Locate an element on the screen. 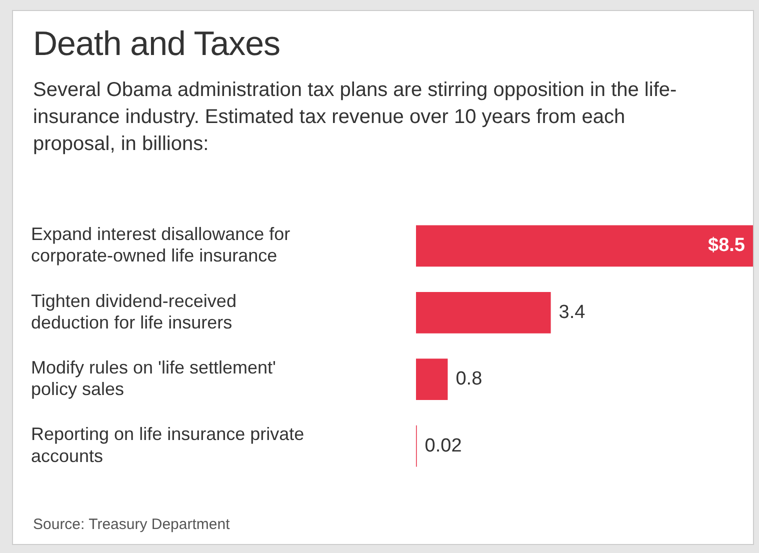 The height and width of the screenshot is (553, 759). chart-title: Death and Taxes is located at coordinates (156, 44).